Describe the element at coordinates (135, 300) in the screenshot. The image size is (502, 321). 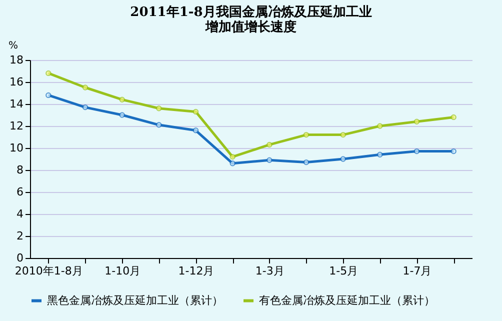
I see `legend-label: 黑色金属冶炼及压延加工业（累计）` at that location.